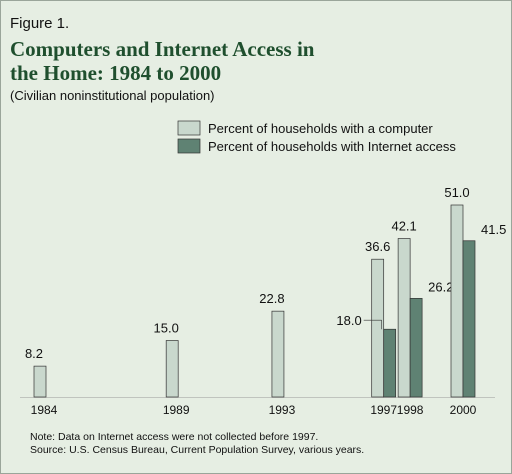  Describe the element at coordinates (282, 410) in the screenshot. I see `x-tick-label: 1993` at that location.